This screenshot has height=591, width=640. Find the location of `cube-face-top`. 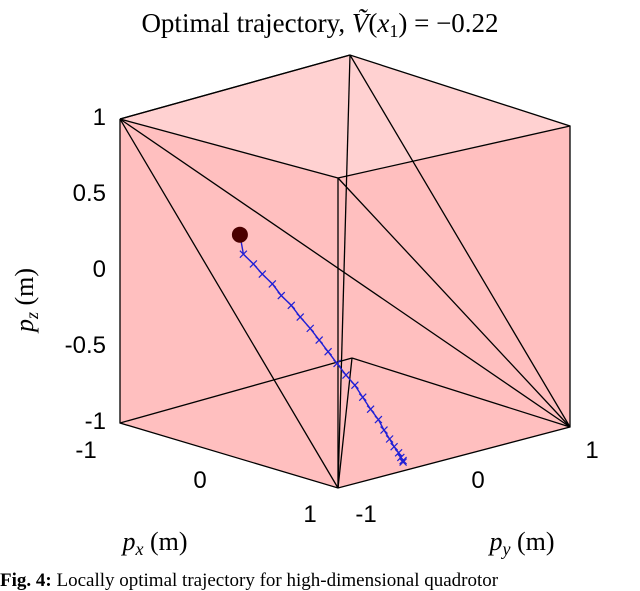

cube-face-top is located at coordinates (345, 116).